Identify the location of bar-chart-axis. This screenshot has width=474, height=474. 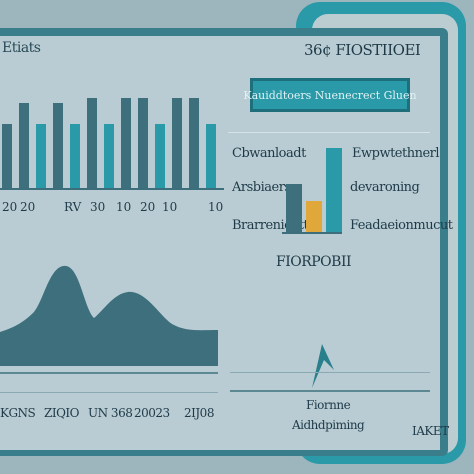
(112, 189).